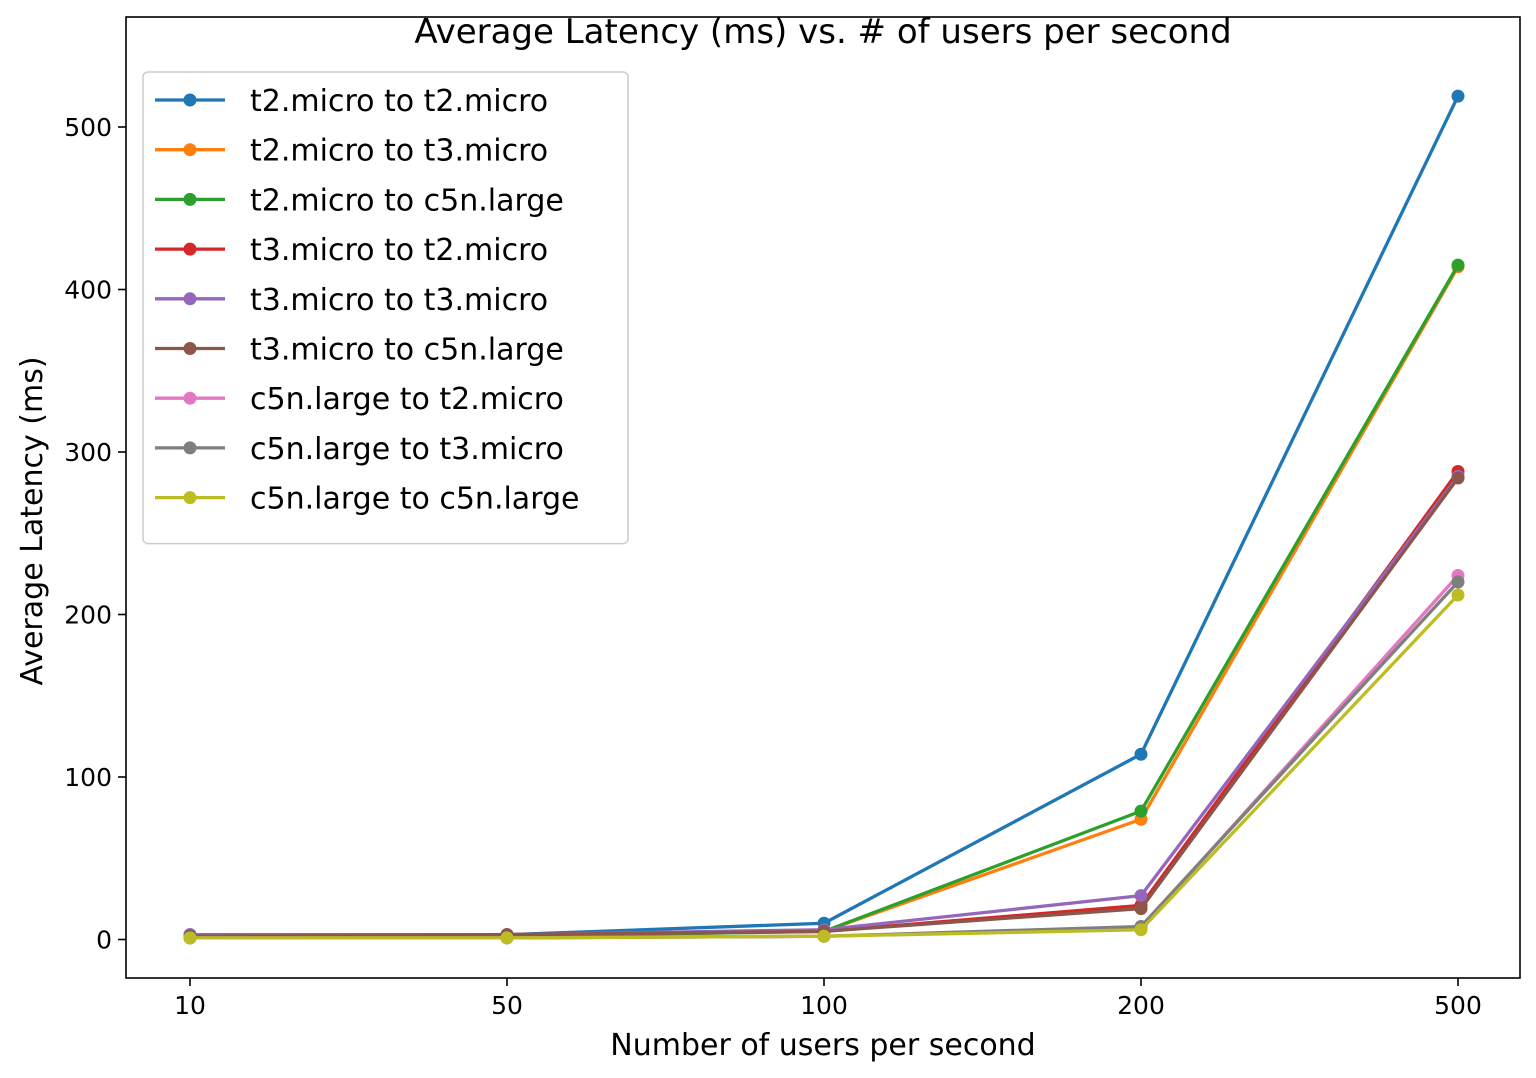  I want to click on legend-label: t2.micro to c5n.large, so click(407, 200).